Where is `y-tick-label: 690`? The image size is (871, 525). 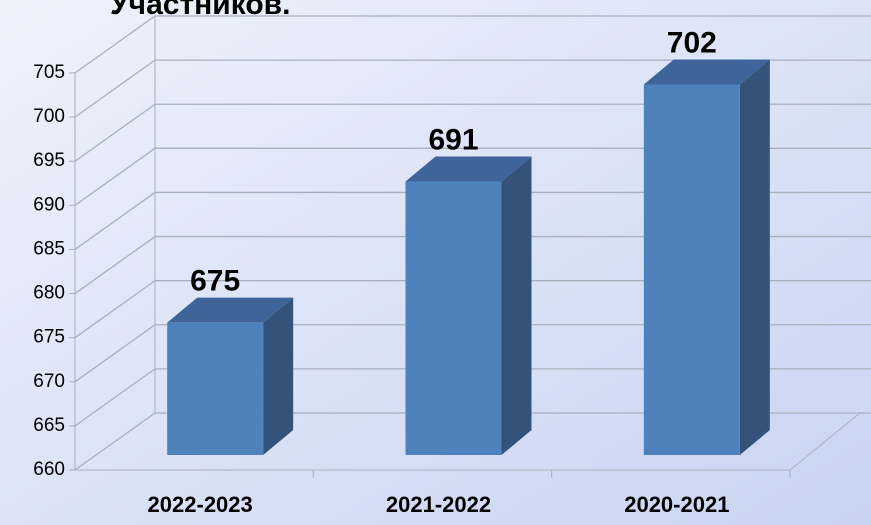 y-tick-label: 690 is located at coordinates (49, 204).